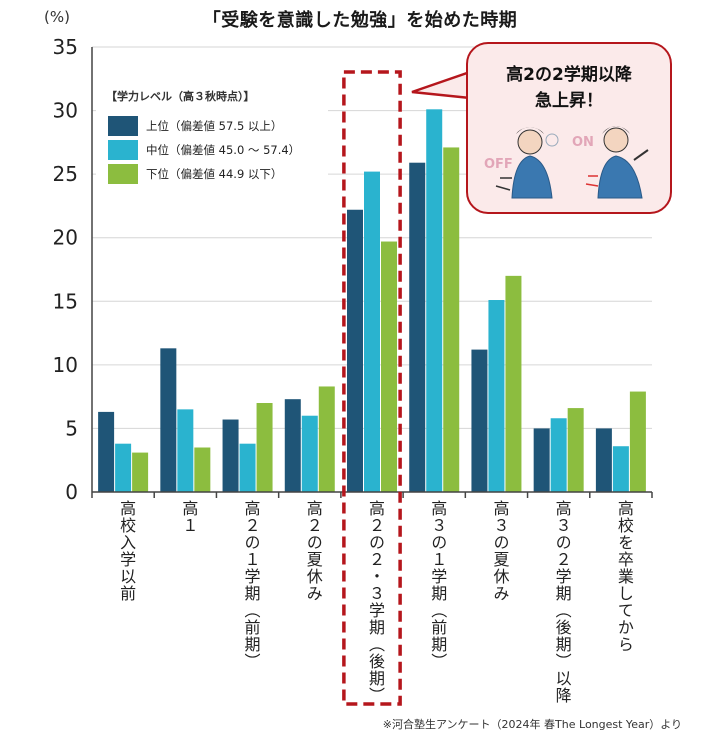  I want to click on x-tick-label: 高校入学以前, so click(127, 551).